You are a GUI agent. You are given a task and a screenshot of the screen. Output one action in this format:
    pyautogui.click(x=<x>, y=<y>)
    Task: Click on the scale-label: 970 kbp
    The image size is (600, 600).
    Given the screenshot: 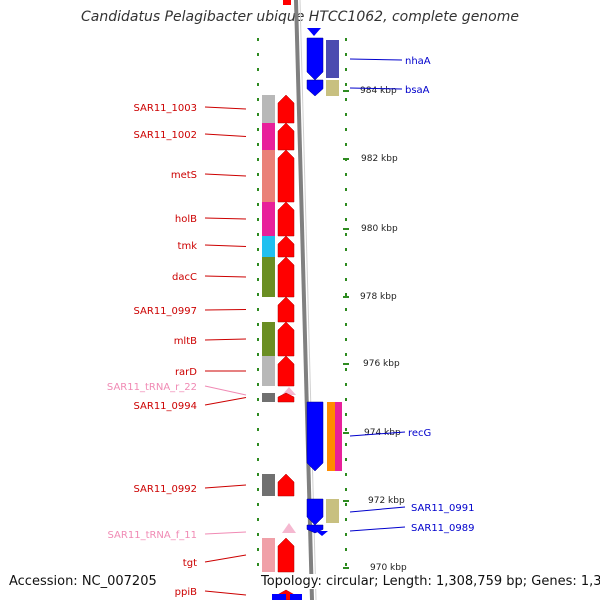 What is the action you would take?
    pyautogui.click(x=388, y=568)
    